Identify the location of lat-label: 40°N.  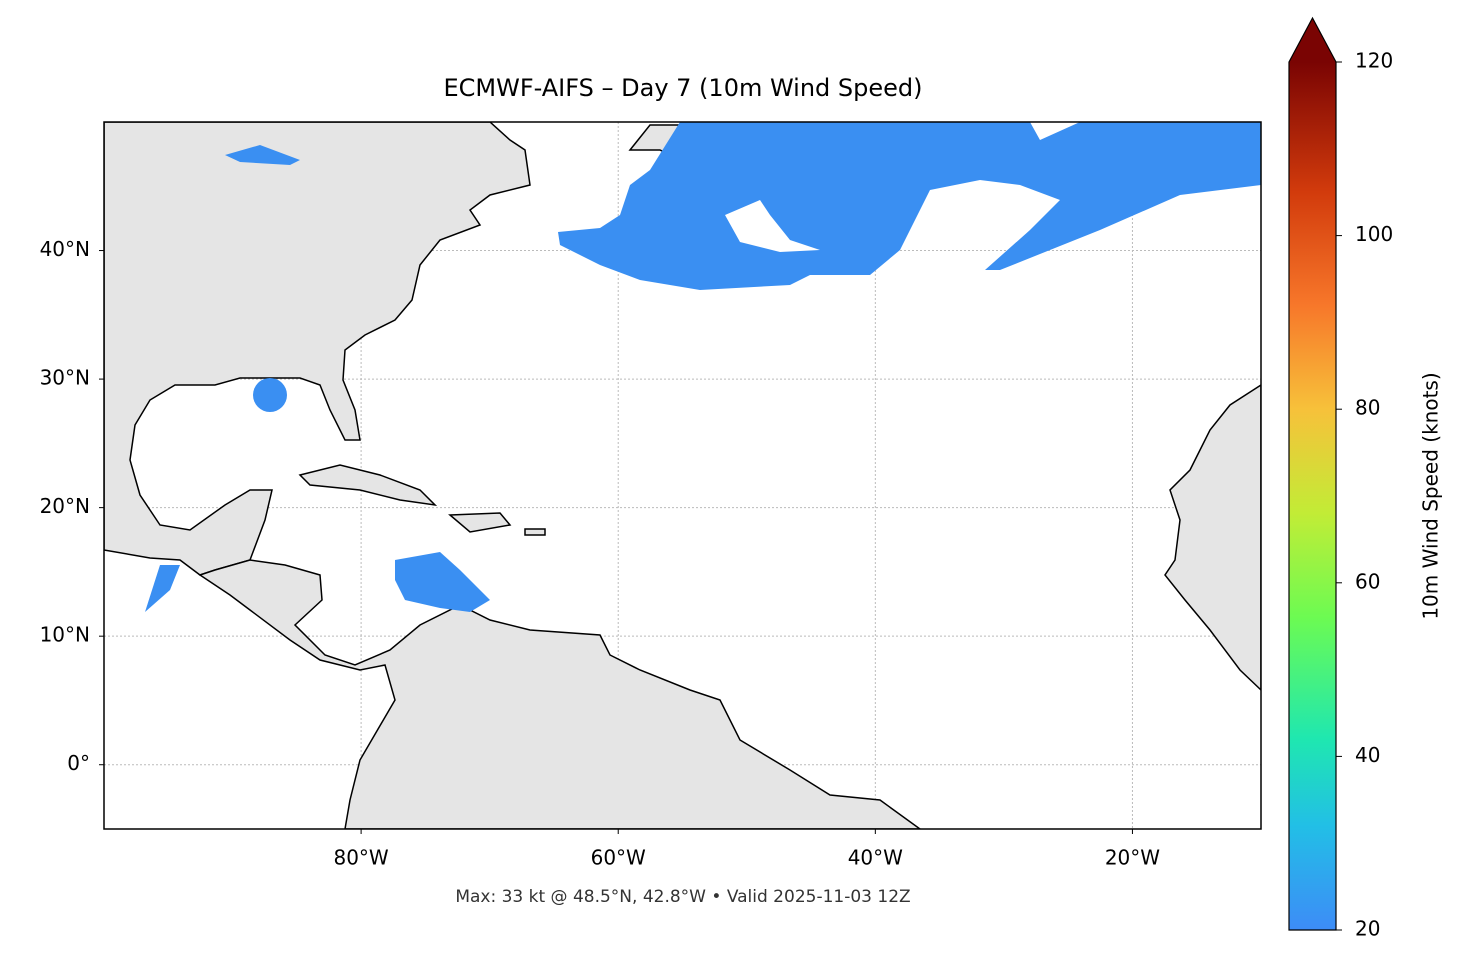
(65, 249).